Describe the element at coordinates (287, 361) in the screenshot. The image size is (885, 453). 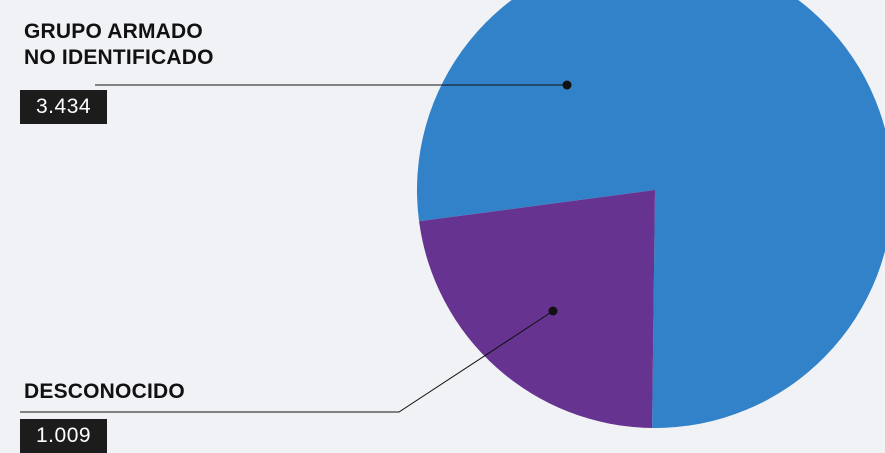
I see `leader-line-desconocido` at that location.